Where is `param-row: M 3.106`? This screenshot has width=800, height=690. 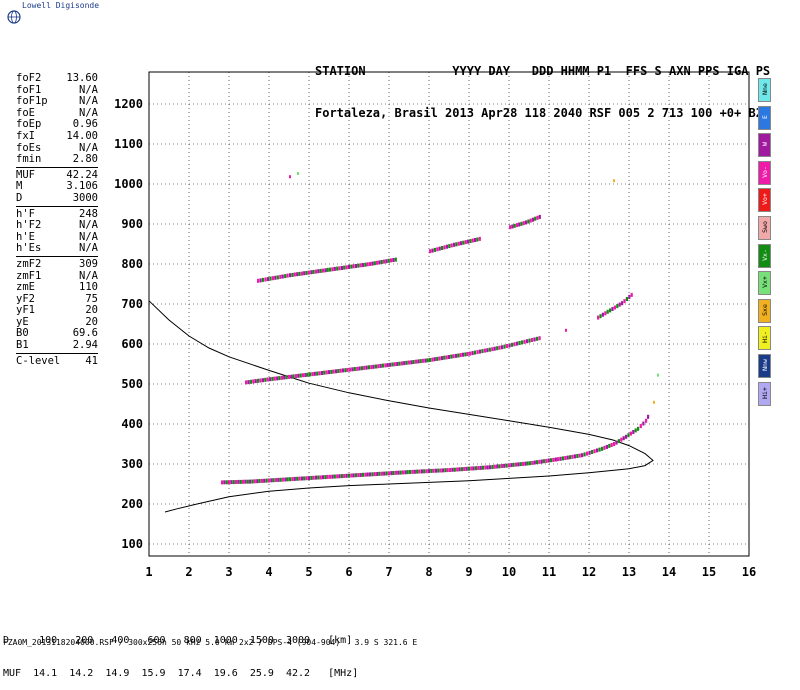 param-row: M 3.106 is located at coordinates (57, 187).